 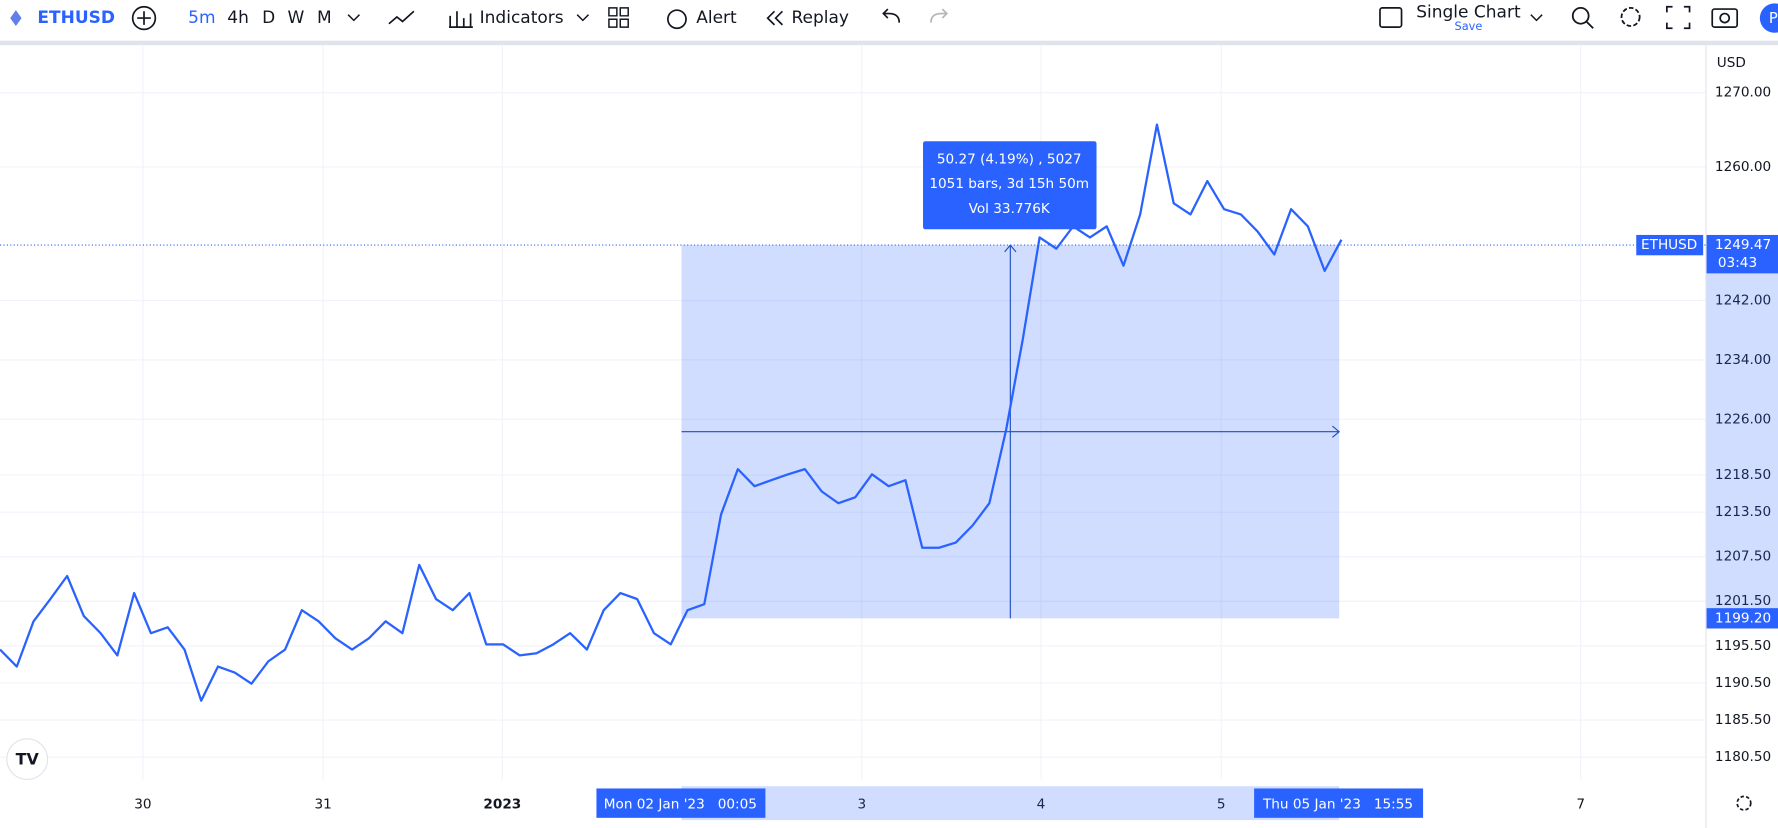 I want to click on start-time: Mon 02 Jan '23 00:05, so click(x=680, y=804).